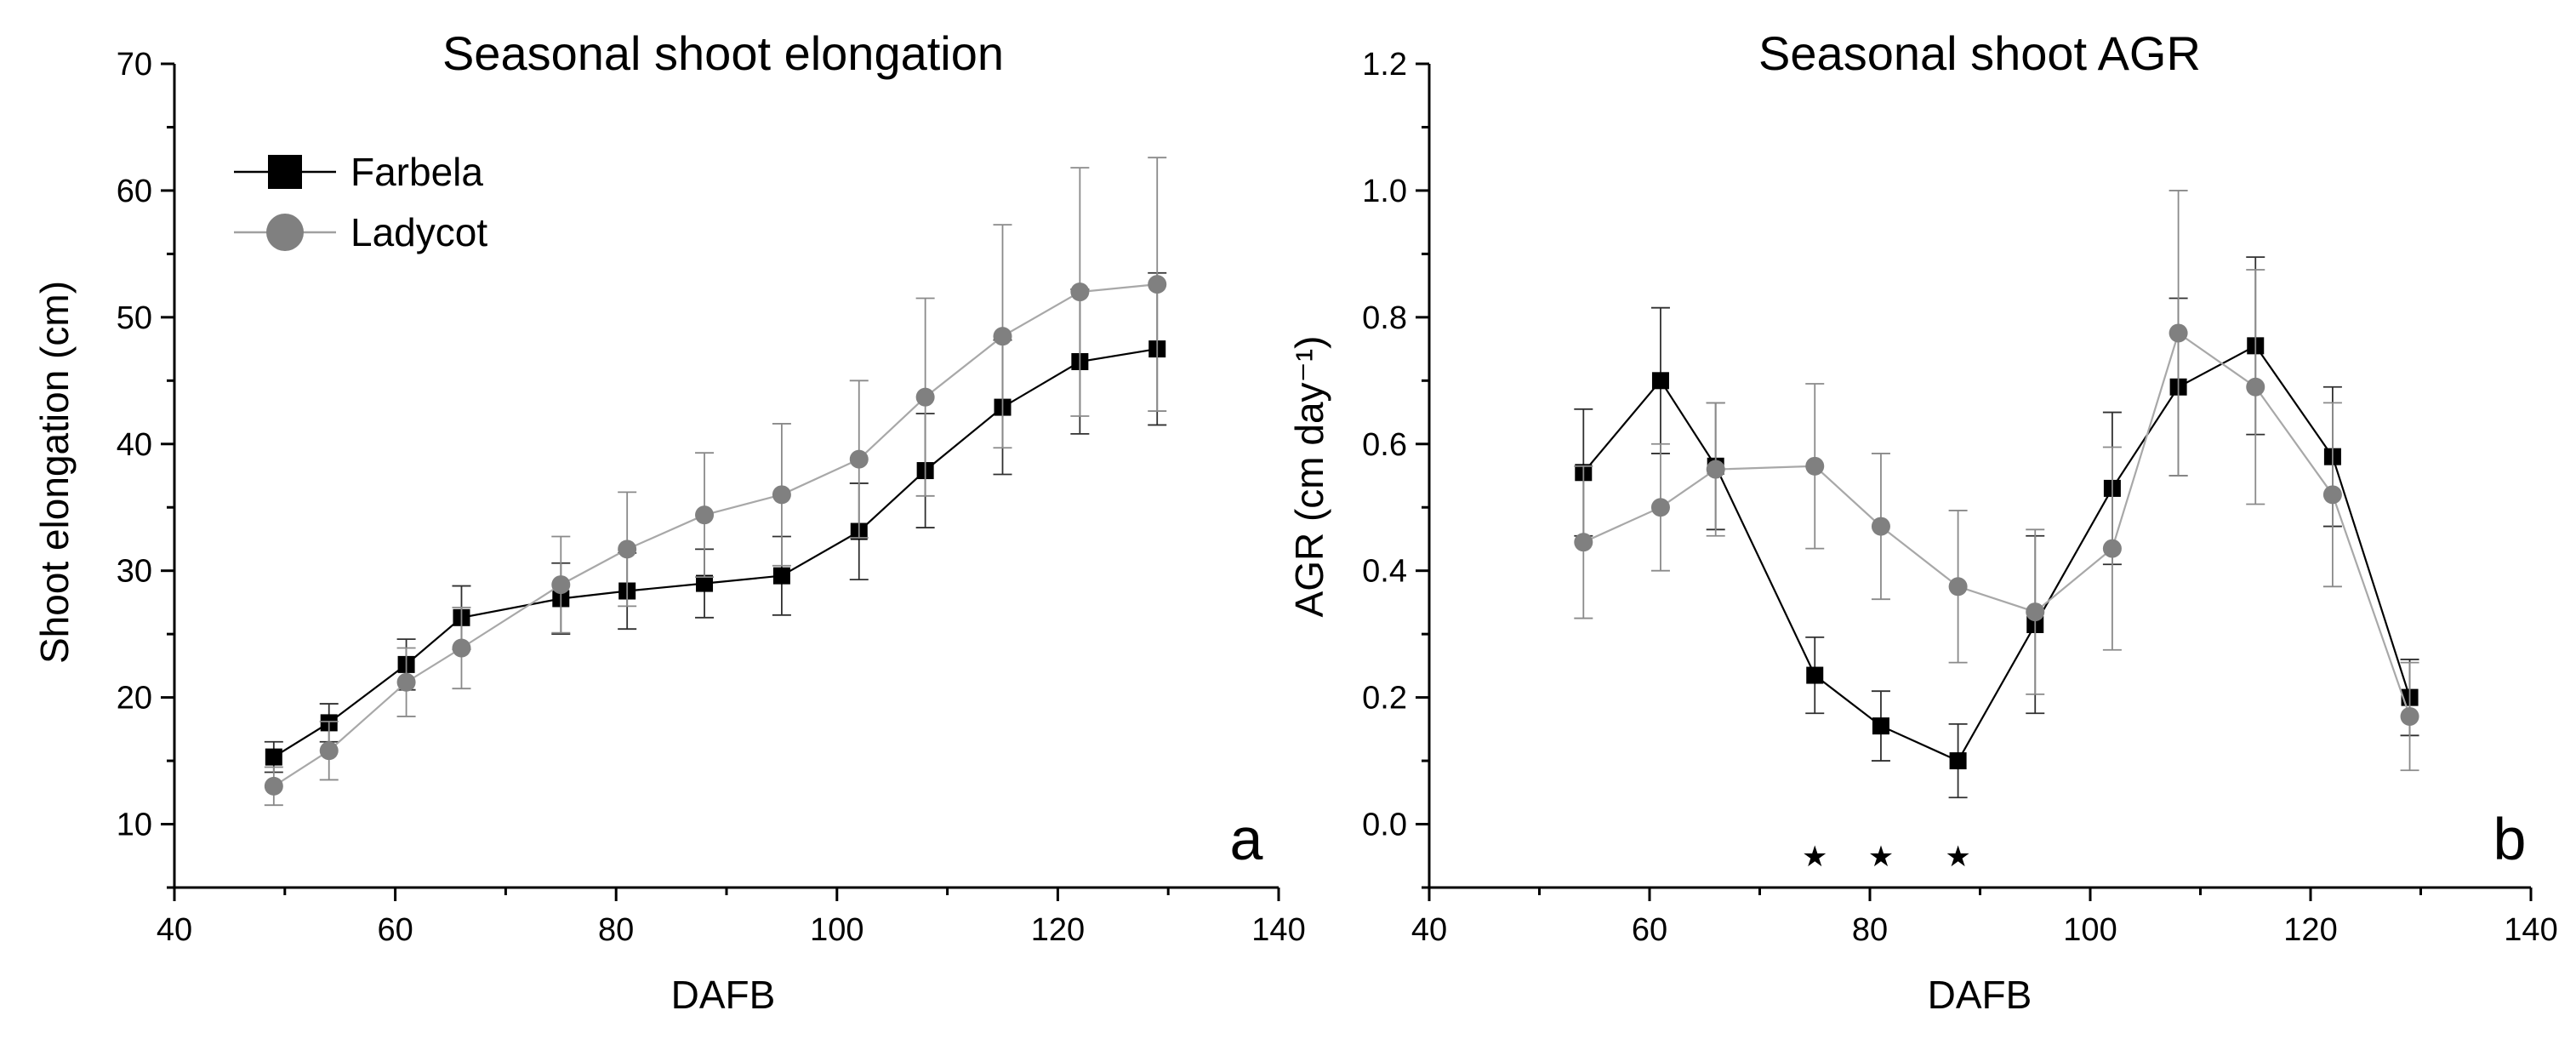  Describe the element at coordinates (616, 930) in the screenshot. I see `chart-a-x-tick-label: 80` at that location.